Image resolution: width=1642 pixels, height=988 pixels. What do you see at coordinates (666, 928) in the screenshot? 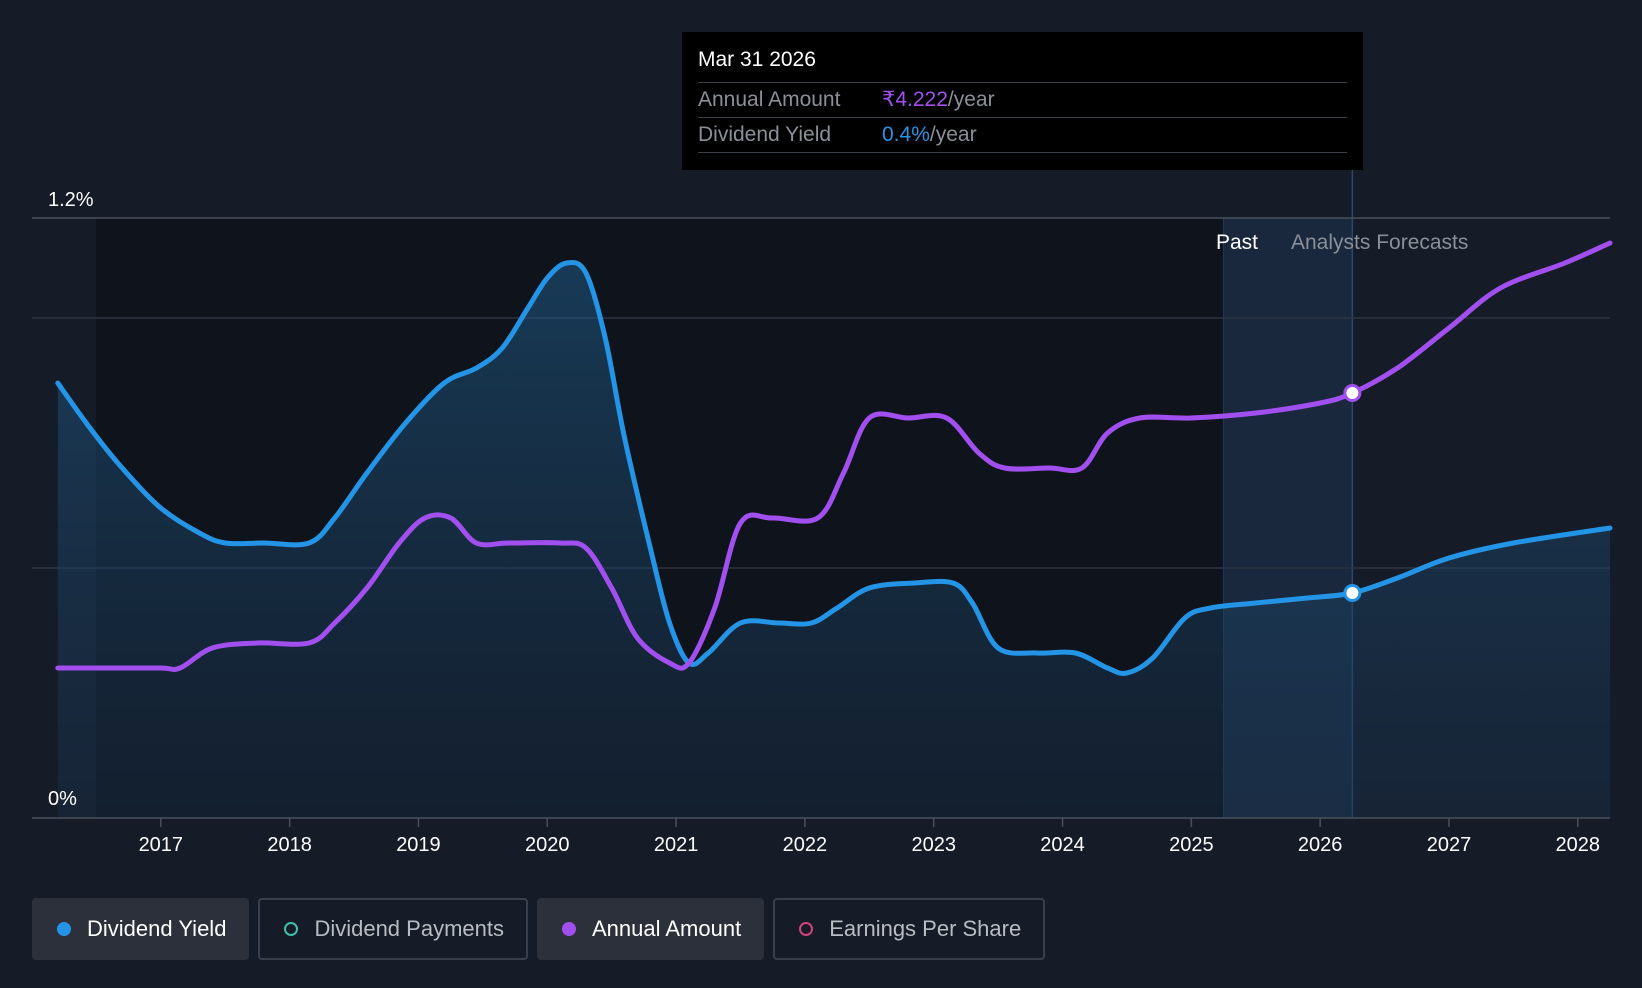
I see `legend-label: Annual Amount` at bounding box center [666, 928].